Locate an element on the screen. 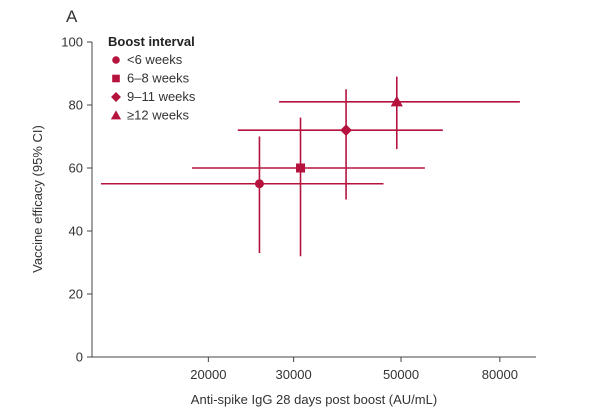 The image size is (590, 415). legend-item: ≥12 weeks is located at coordinates (150, 115).